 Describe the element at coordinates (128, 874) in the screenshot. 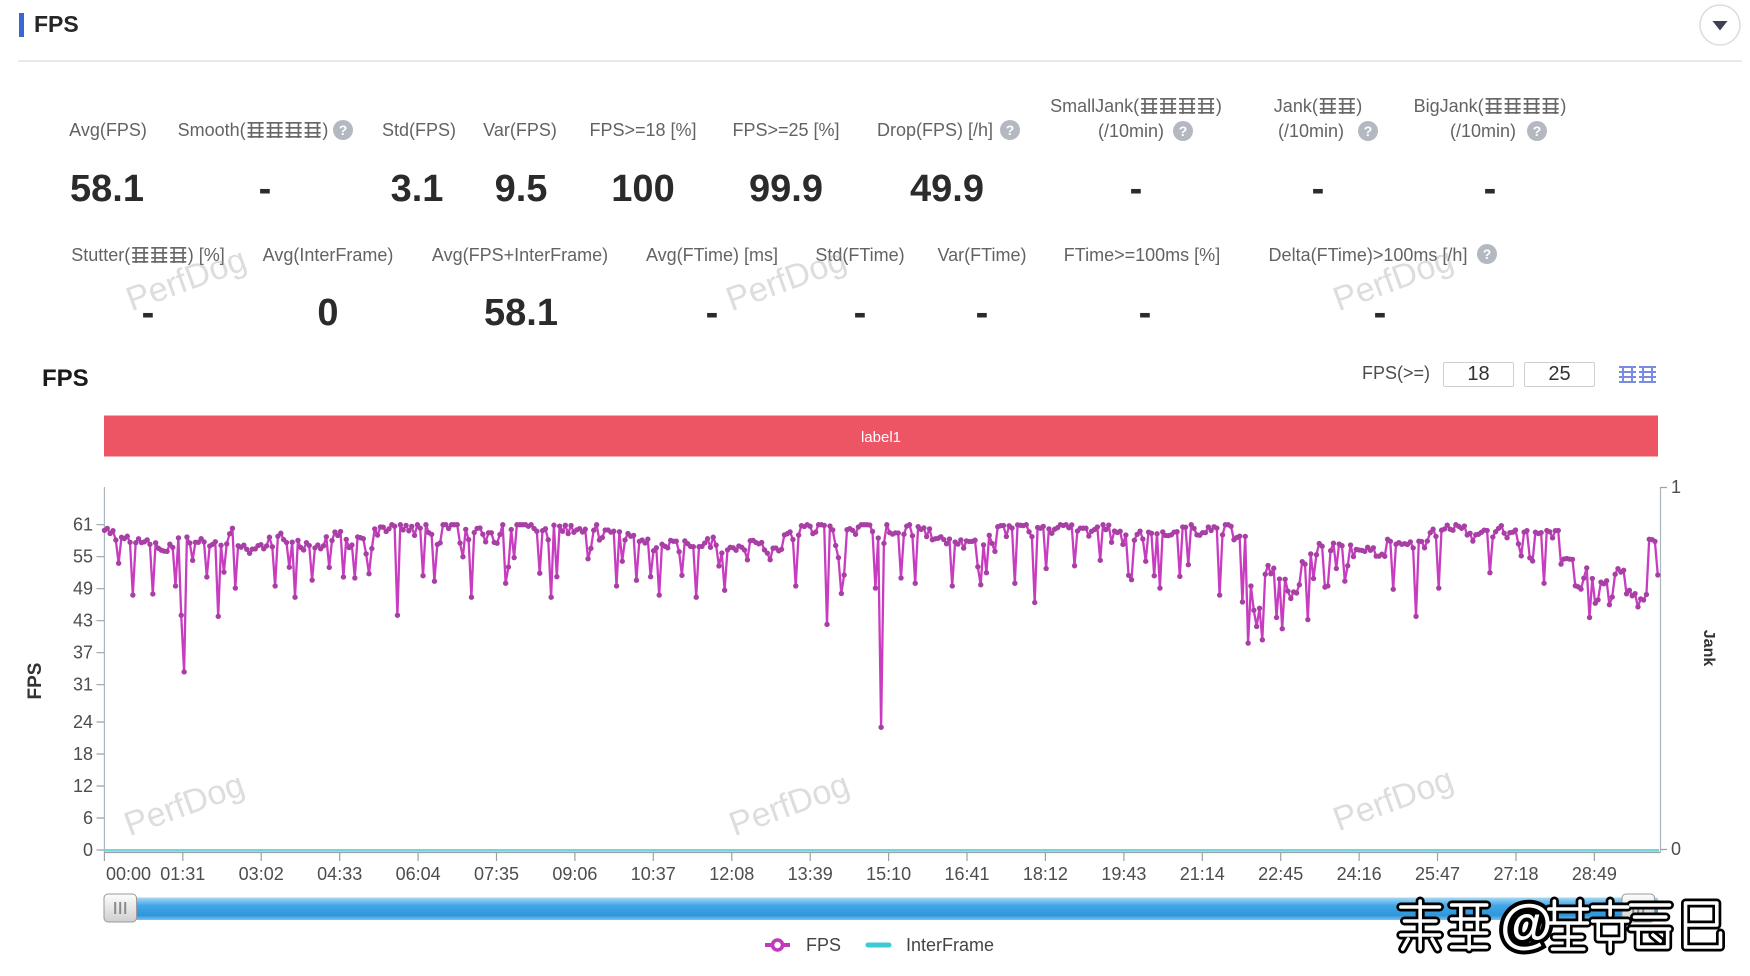

I see `svg-text: 00:00` at that location.